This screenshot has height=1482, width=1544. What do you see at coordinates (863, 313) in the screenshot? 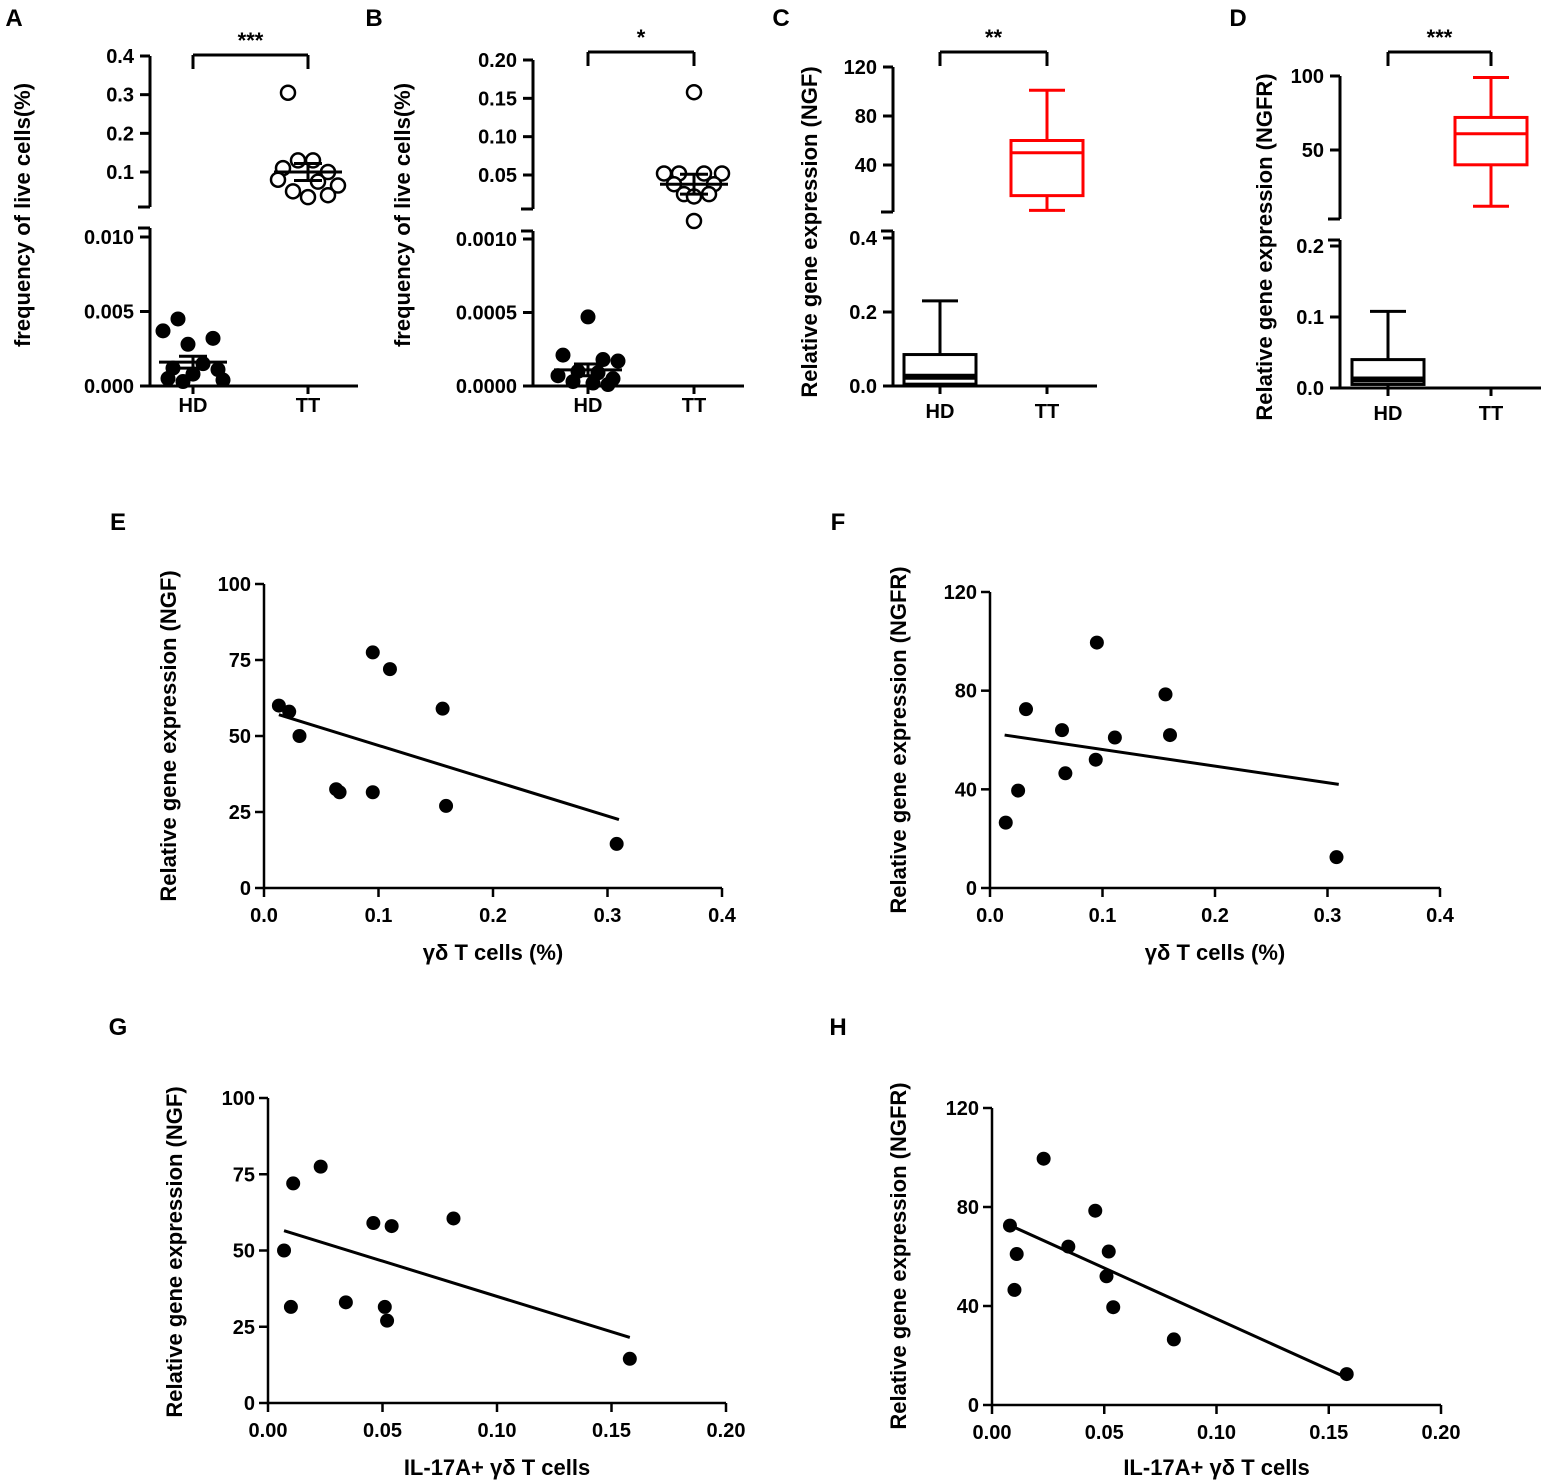
I see `y-tick-label-C: 0.2` at bounding box center [863, 313].